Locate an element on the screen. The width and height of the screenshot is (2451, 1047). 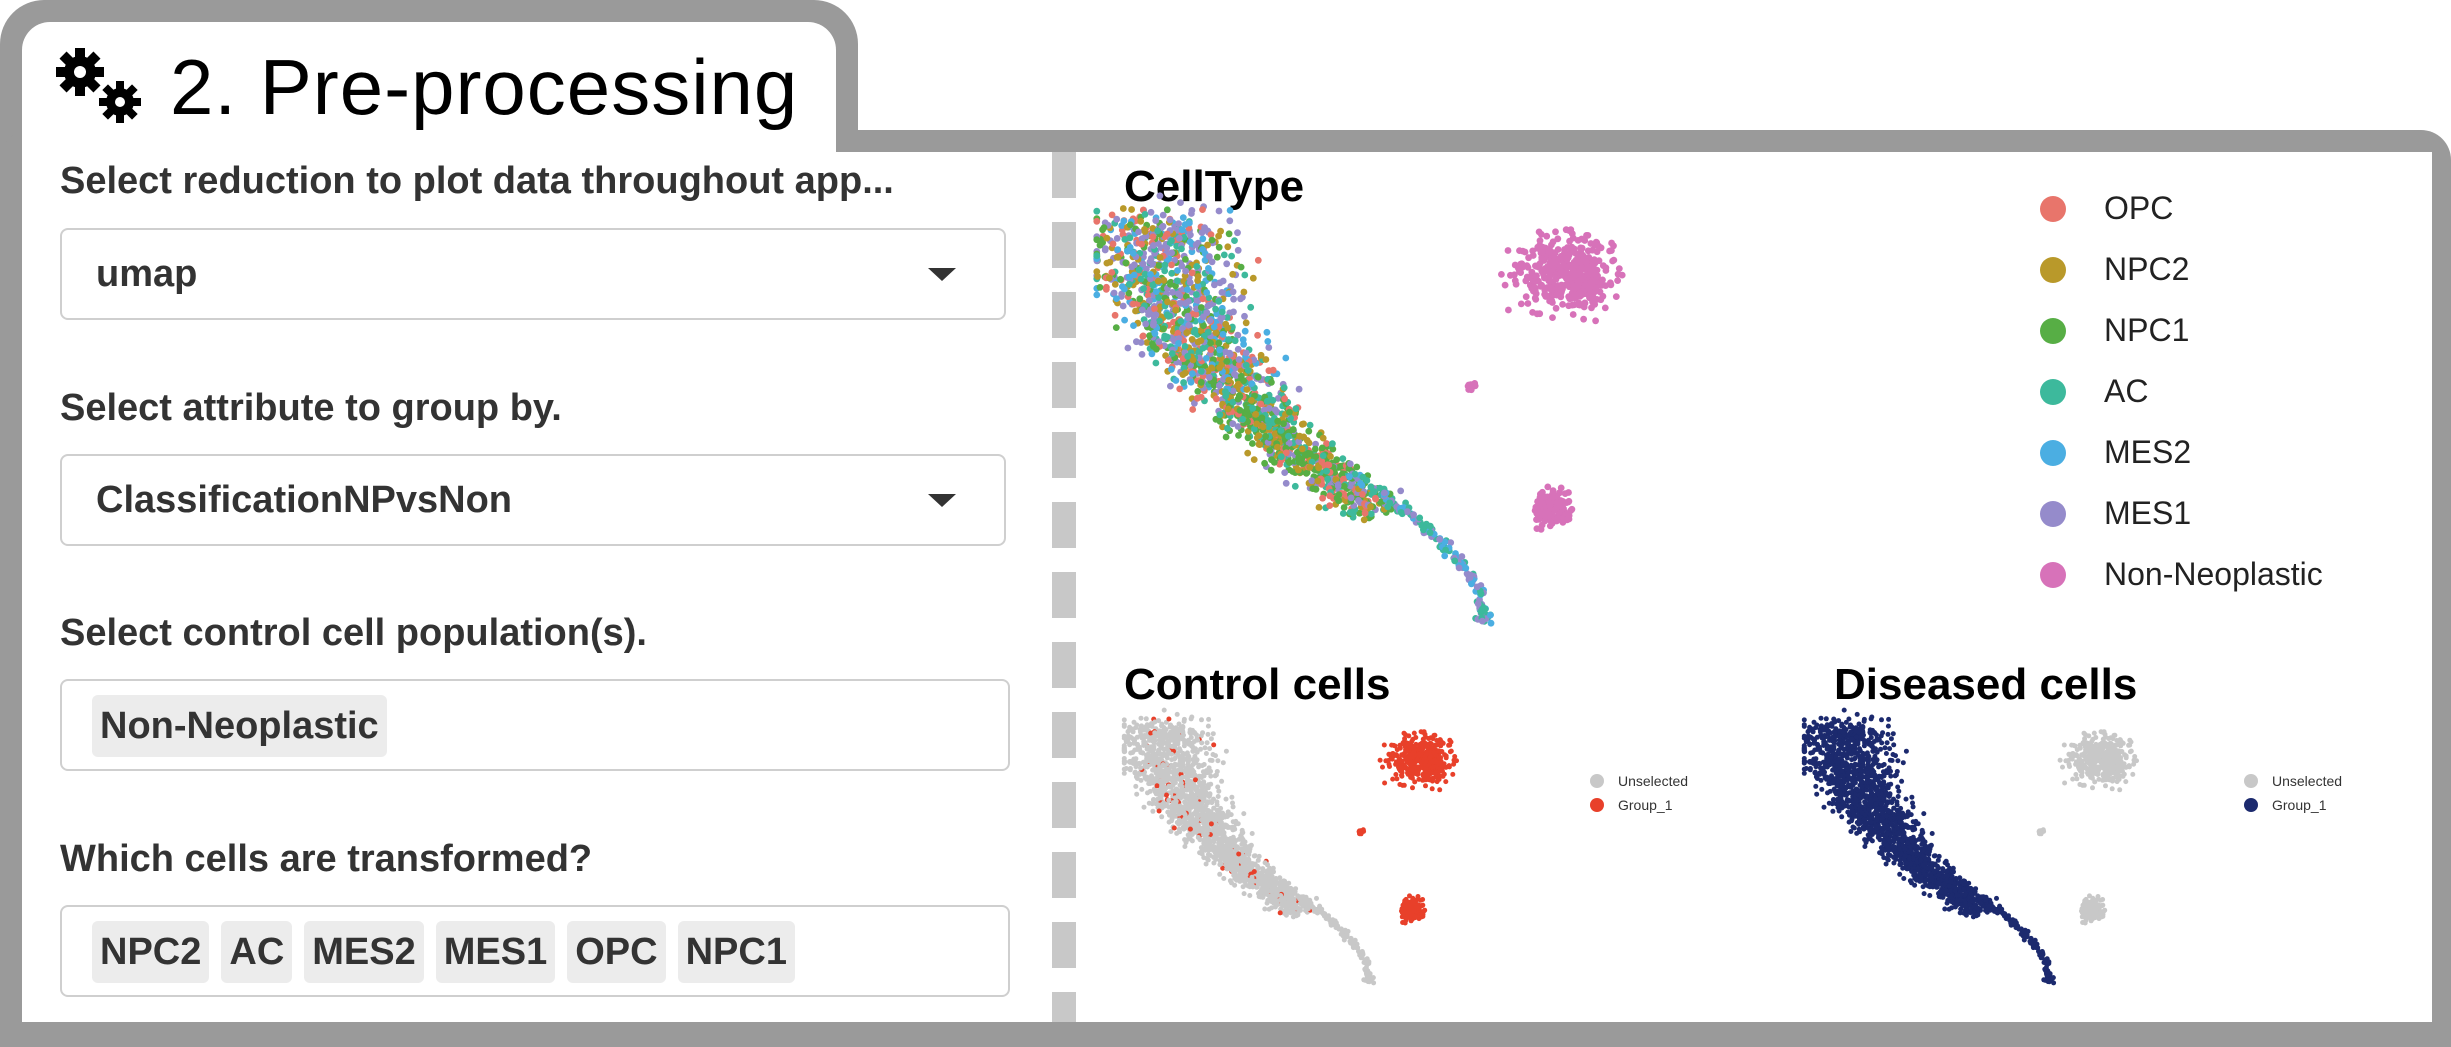
transformed-chip: NPC1 is located at coordinates (736, 952).